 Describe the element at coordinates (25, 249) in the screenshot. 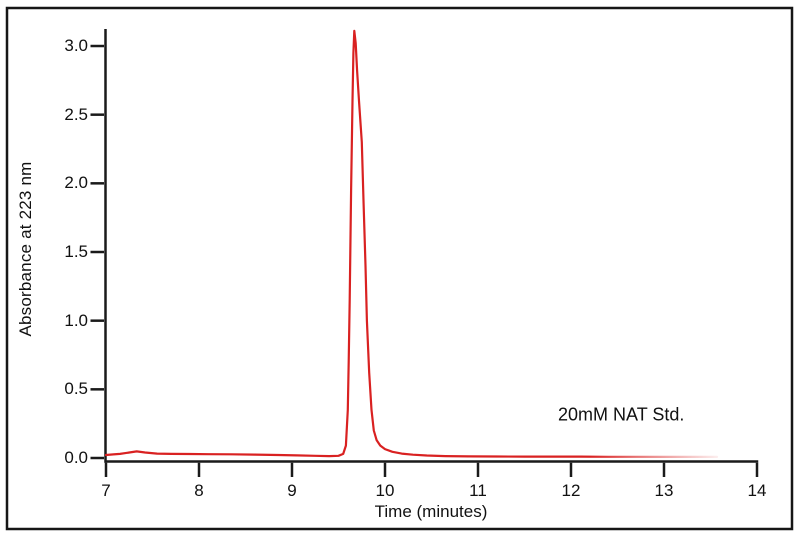

I see `y-axis-title: Absorbance at 223 nm` at that location.